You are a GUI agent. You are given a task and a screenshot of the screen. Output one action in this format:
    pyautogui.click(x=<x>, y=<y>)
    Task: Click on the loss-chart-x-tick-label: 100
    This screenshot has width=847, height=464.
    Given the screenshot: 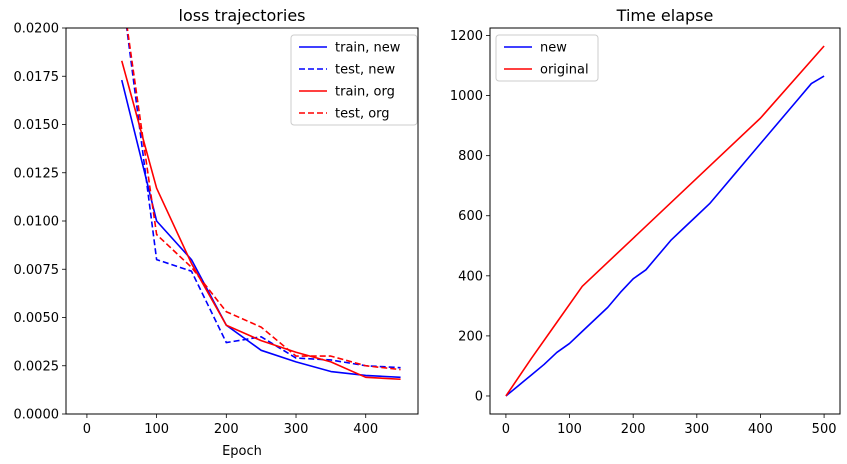 What is the action you would take?
    pyautogui.click(x=156, y=429)
    